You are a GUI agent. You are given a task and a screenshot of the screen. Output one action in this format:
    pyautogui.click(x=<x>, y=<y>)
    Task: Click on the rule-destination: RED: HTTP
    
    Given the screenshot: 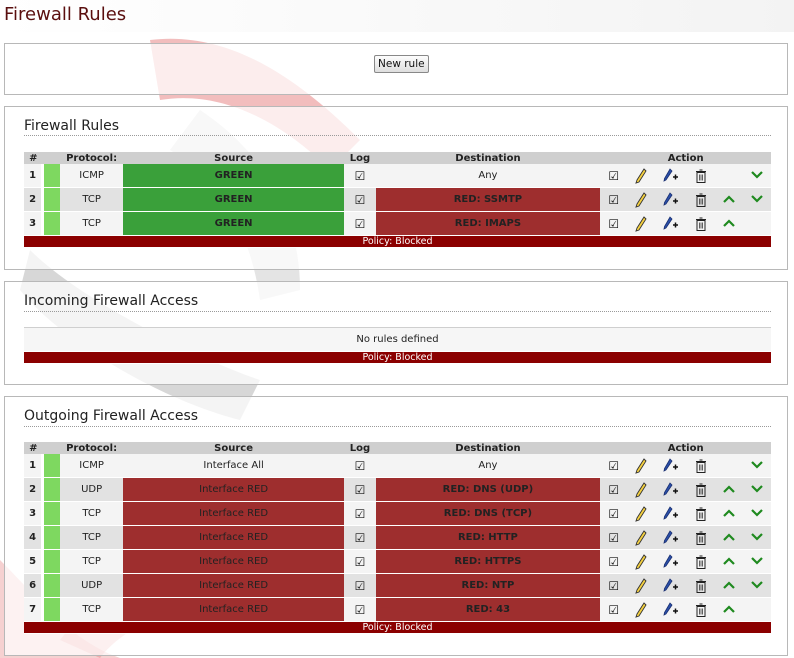 What is the action you would take?
    pyautogui.click(x=488, y=537)
    